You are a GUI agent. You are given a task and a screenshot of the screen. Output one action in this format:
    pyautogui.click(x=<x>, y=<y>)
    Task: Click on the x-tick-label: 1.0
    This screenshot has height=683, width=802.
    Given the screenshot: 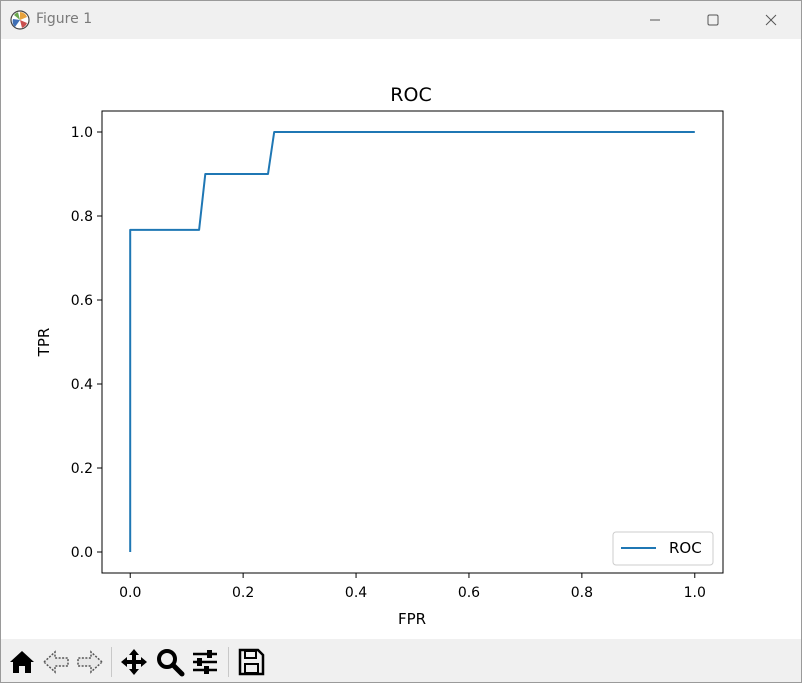 What is the action you would take?
    pyautogui.click(x=695, y=593)
    